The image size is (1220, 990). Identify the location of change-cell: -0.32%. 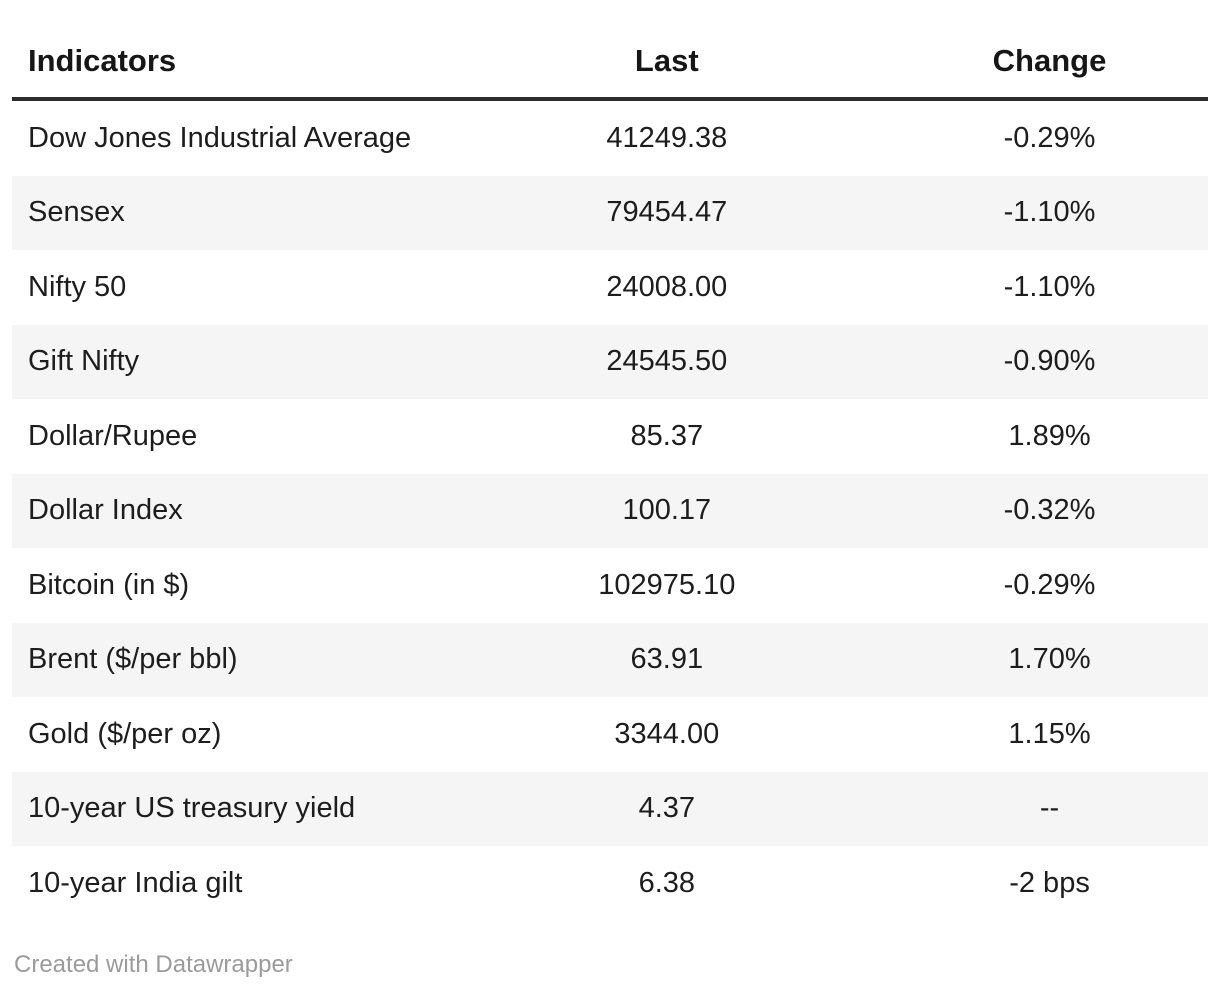
(1049, 510).